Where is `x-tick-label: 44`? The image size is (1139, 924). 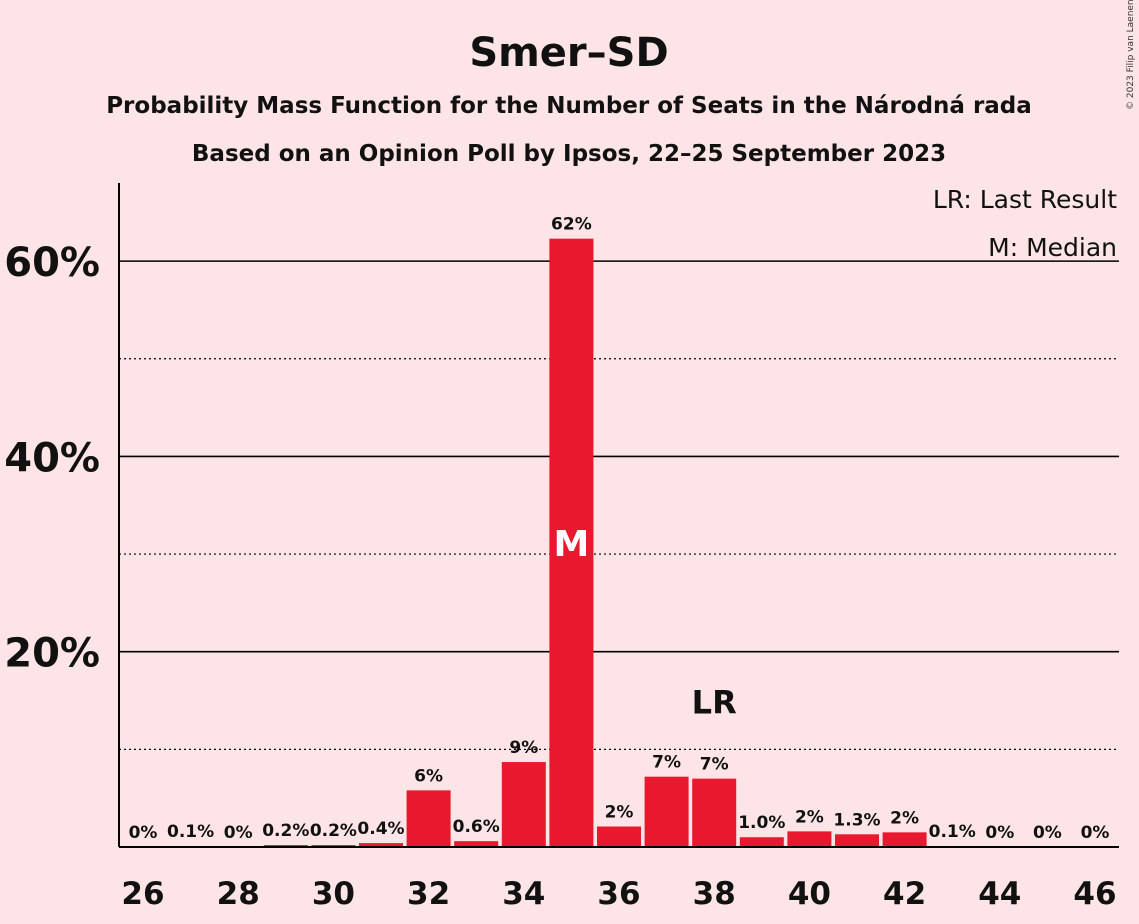 x-tick-label: 44 is located at coordinates (999, 894).